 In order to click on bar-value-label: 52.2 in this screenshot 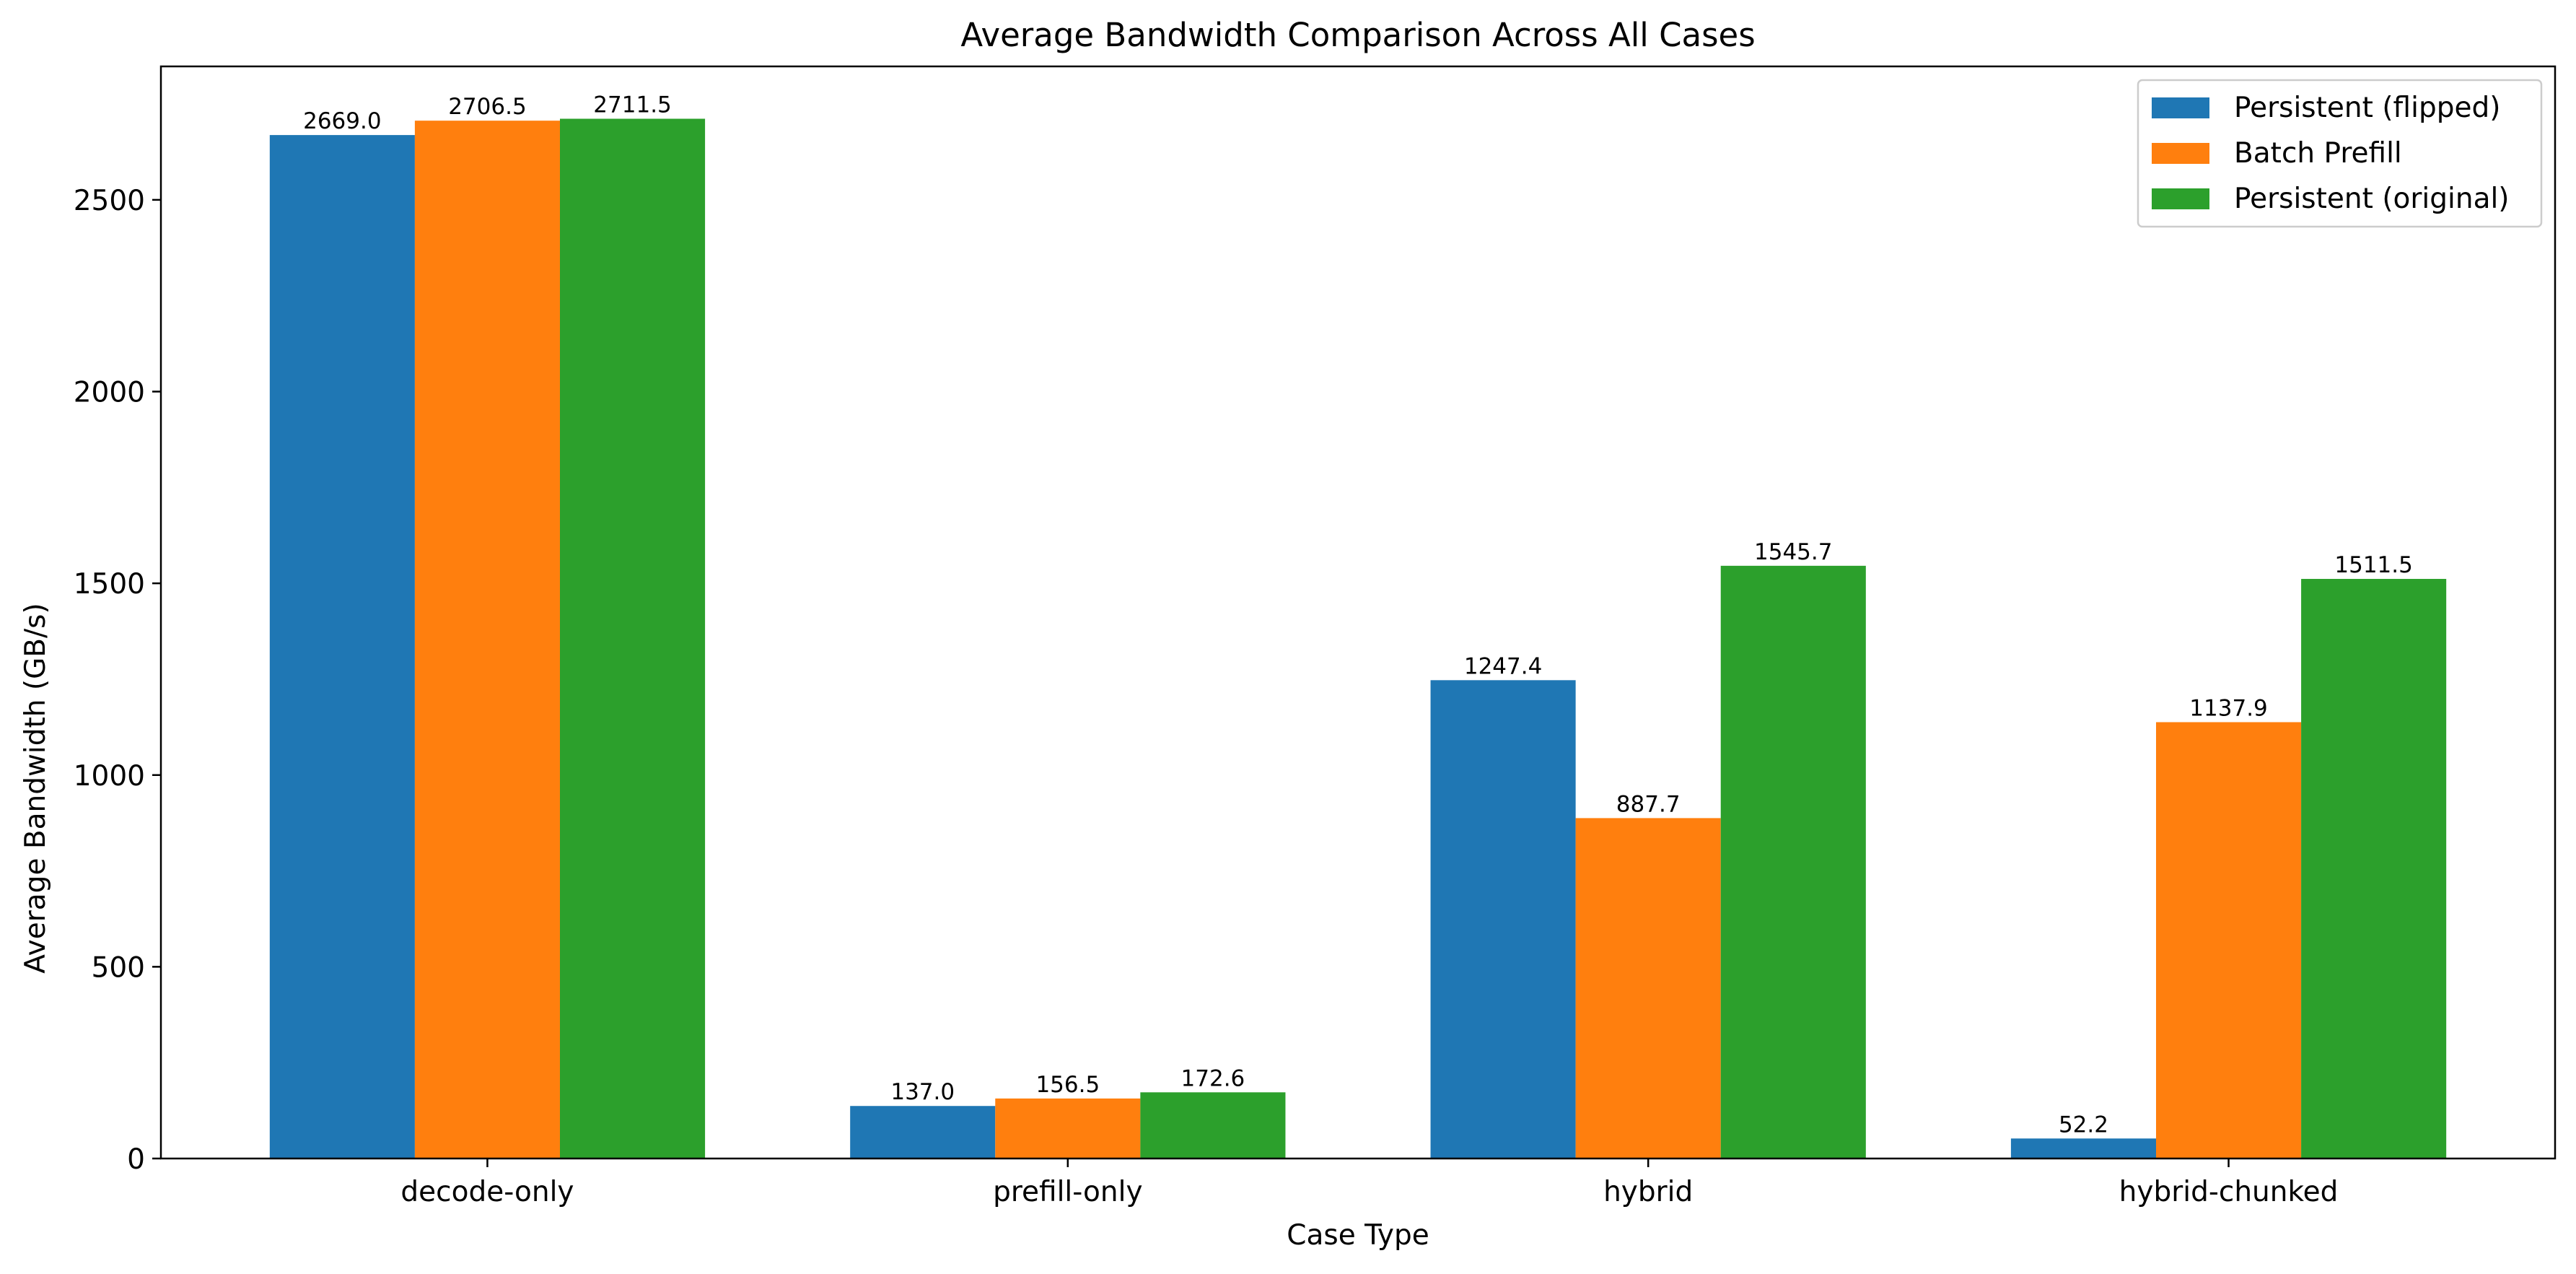, I will do `click(2083, 1125)`.